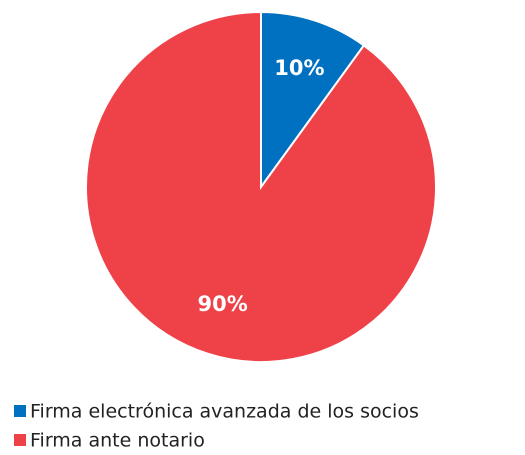 The width and height of the screenshot is (525, 455). I want to click on legend-label: Firma ante notario, so click(117, 441).